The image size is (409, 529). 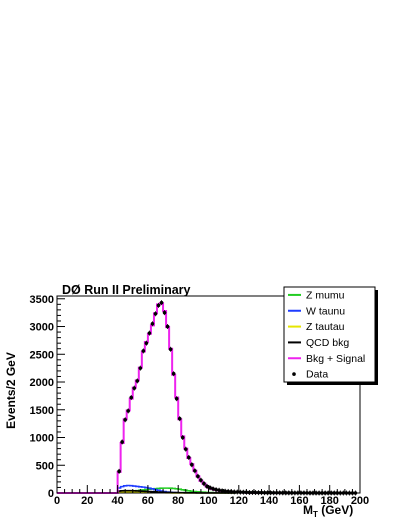 I want to click on legend-label: QCD bkg, so click(x=327, y=343).